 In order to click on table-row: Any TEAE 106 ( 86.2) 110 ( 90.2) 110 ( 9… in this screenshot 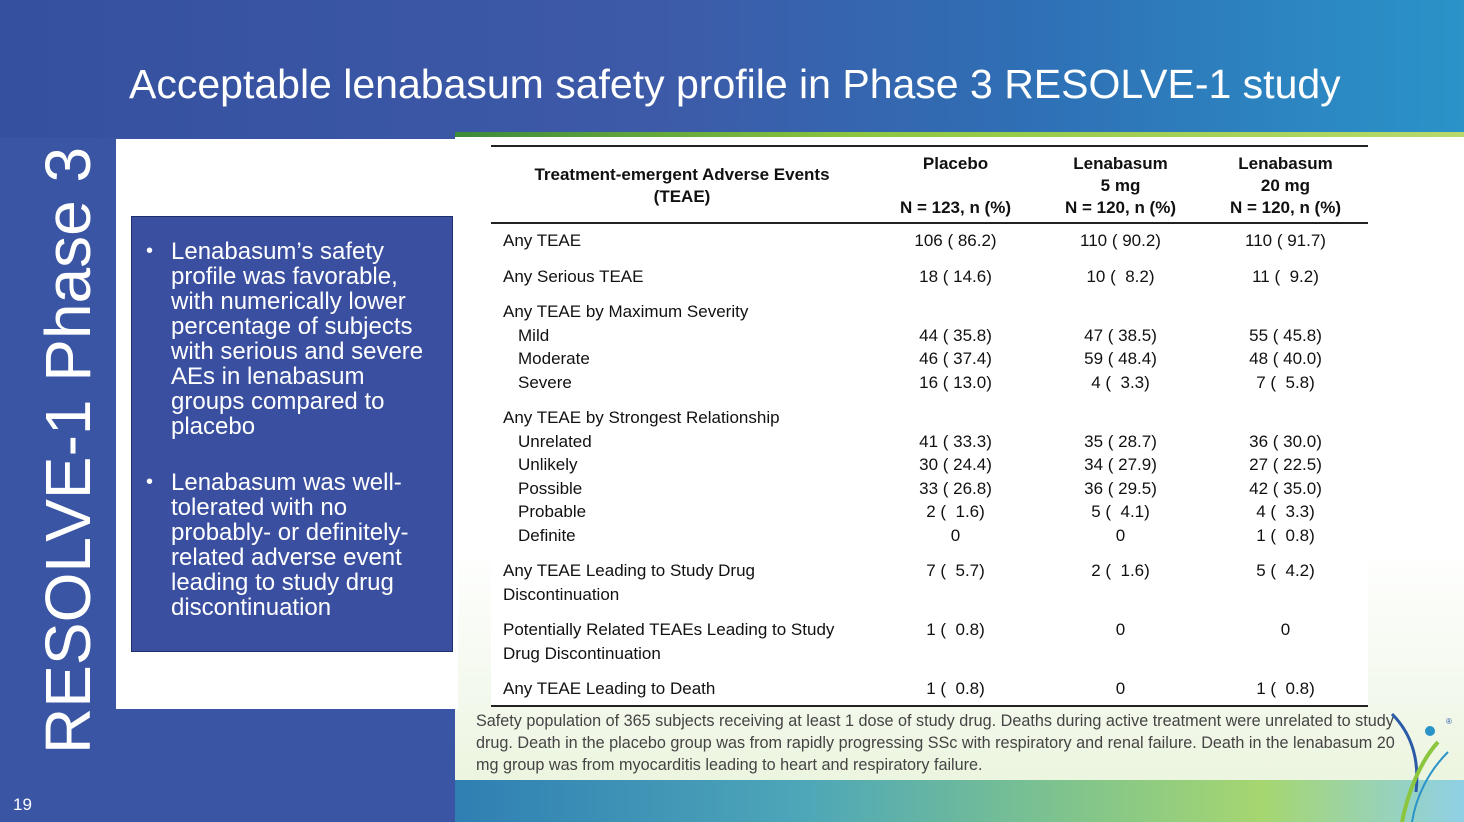, I will do `click(929, 238)`.